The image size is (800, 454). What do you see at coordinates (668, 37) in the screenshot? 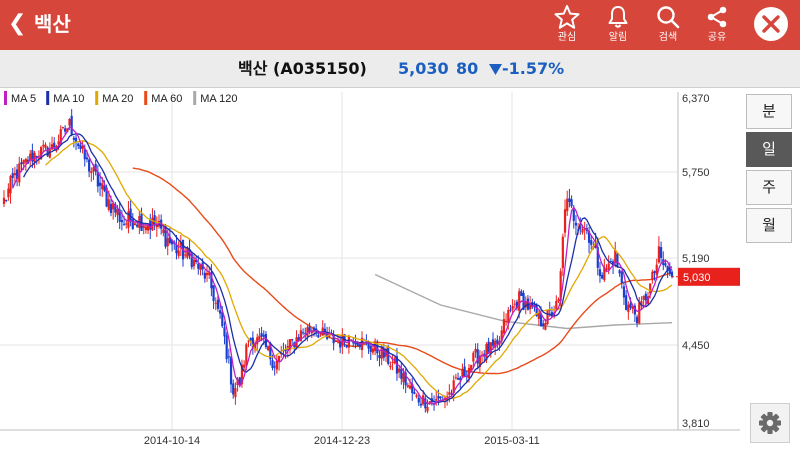
I see `search-label: 검색` at bounding box center [668, 37].